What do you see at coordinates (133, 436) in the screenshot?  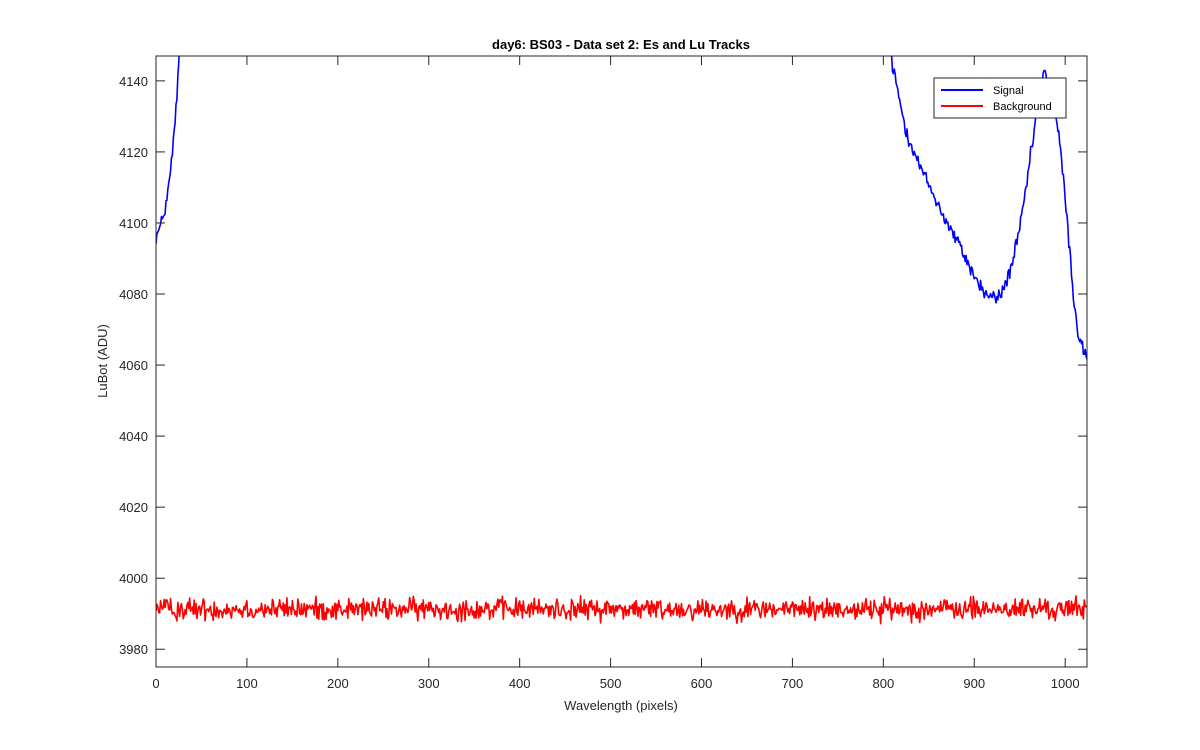 I see `y-tick-label: 4040` at bounding box center [133, 436].